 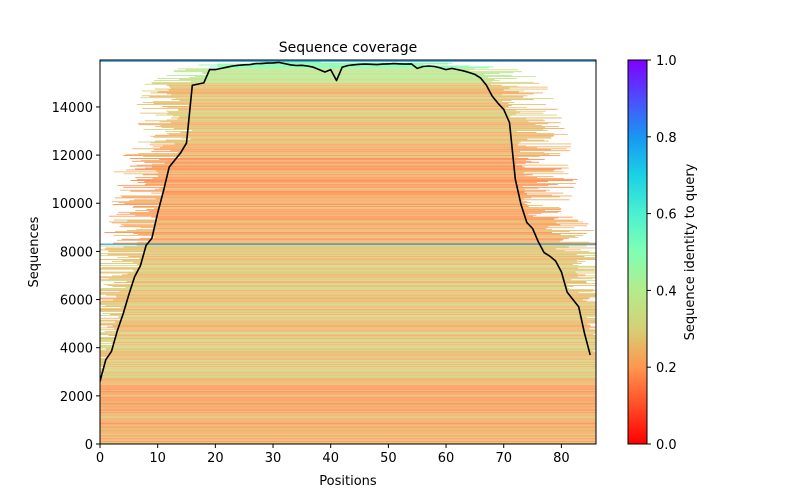 What do you see at coordinates (666, 445) in the screenshot?
I see `colorbar-tick-label: 0.0` at bounding box center [666, 445].